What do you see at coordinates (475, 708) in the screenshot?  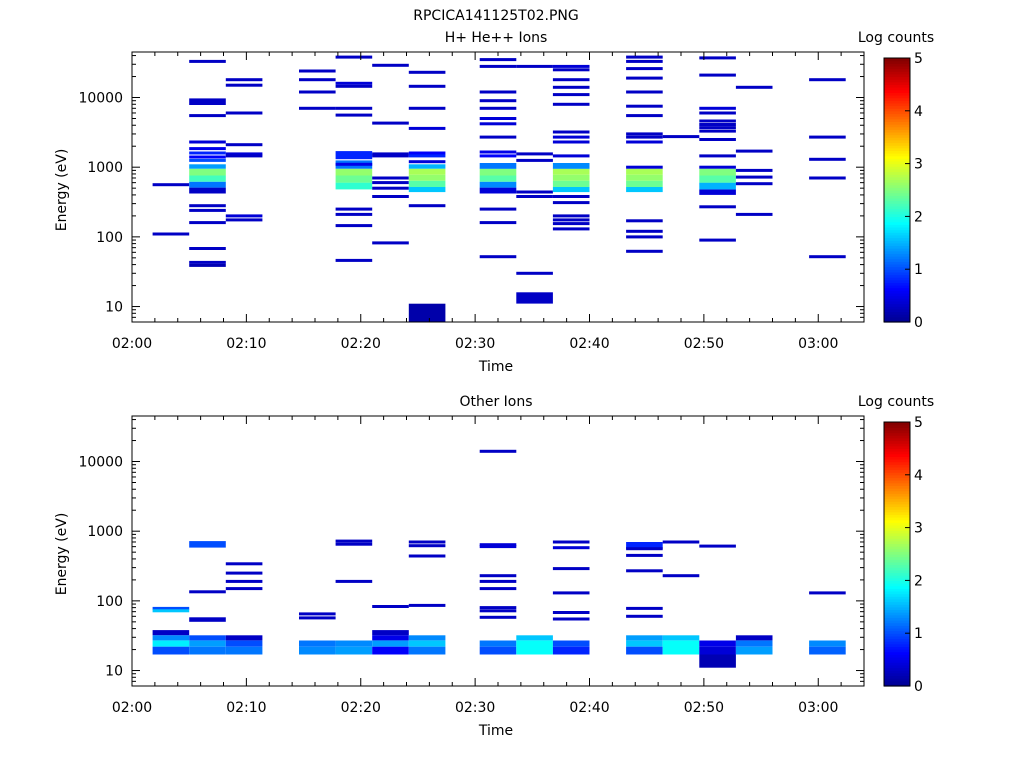 I see `x-tick-label: 02:30` at bounding box center [475, 708].